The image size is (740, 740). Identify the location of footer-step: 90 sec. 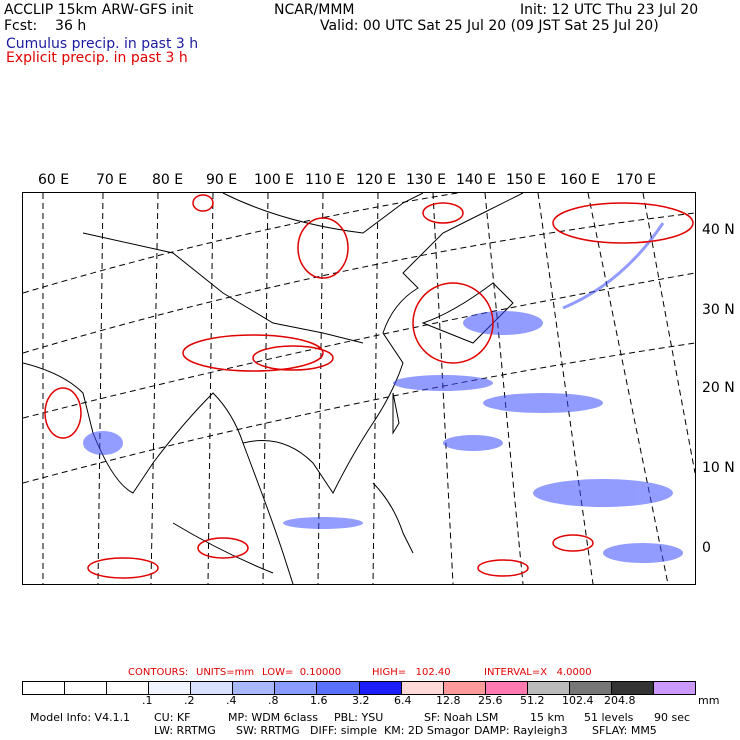
(672, 717).